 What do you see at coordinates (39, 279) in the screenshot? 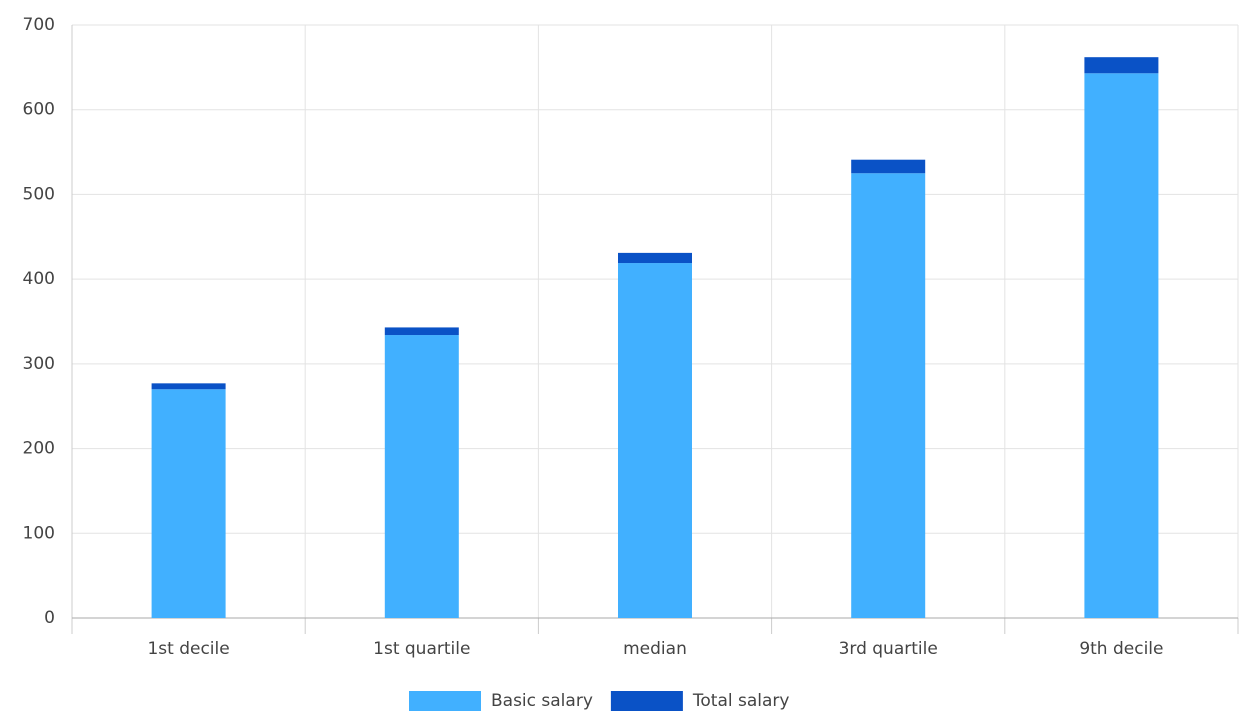
I see `y-tick-label: 400` at bounding box center [39, 279].